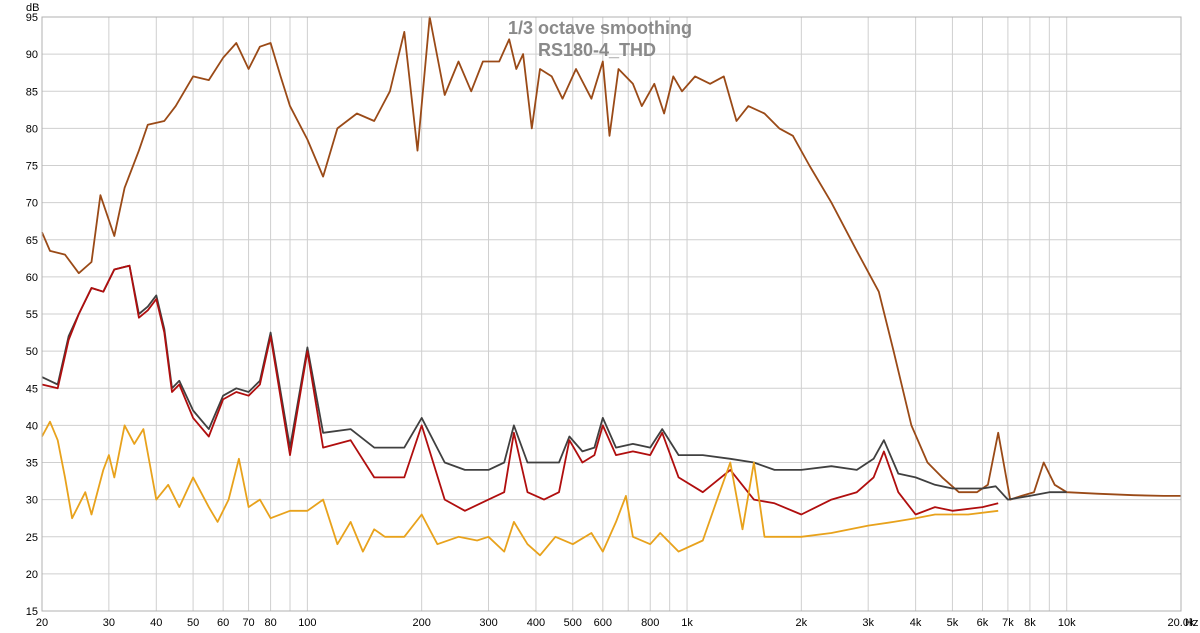  Describe the element at coordinates (307, 623) in the screenshot. I see `x-tick-label: 100` at that location.